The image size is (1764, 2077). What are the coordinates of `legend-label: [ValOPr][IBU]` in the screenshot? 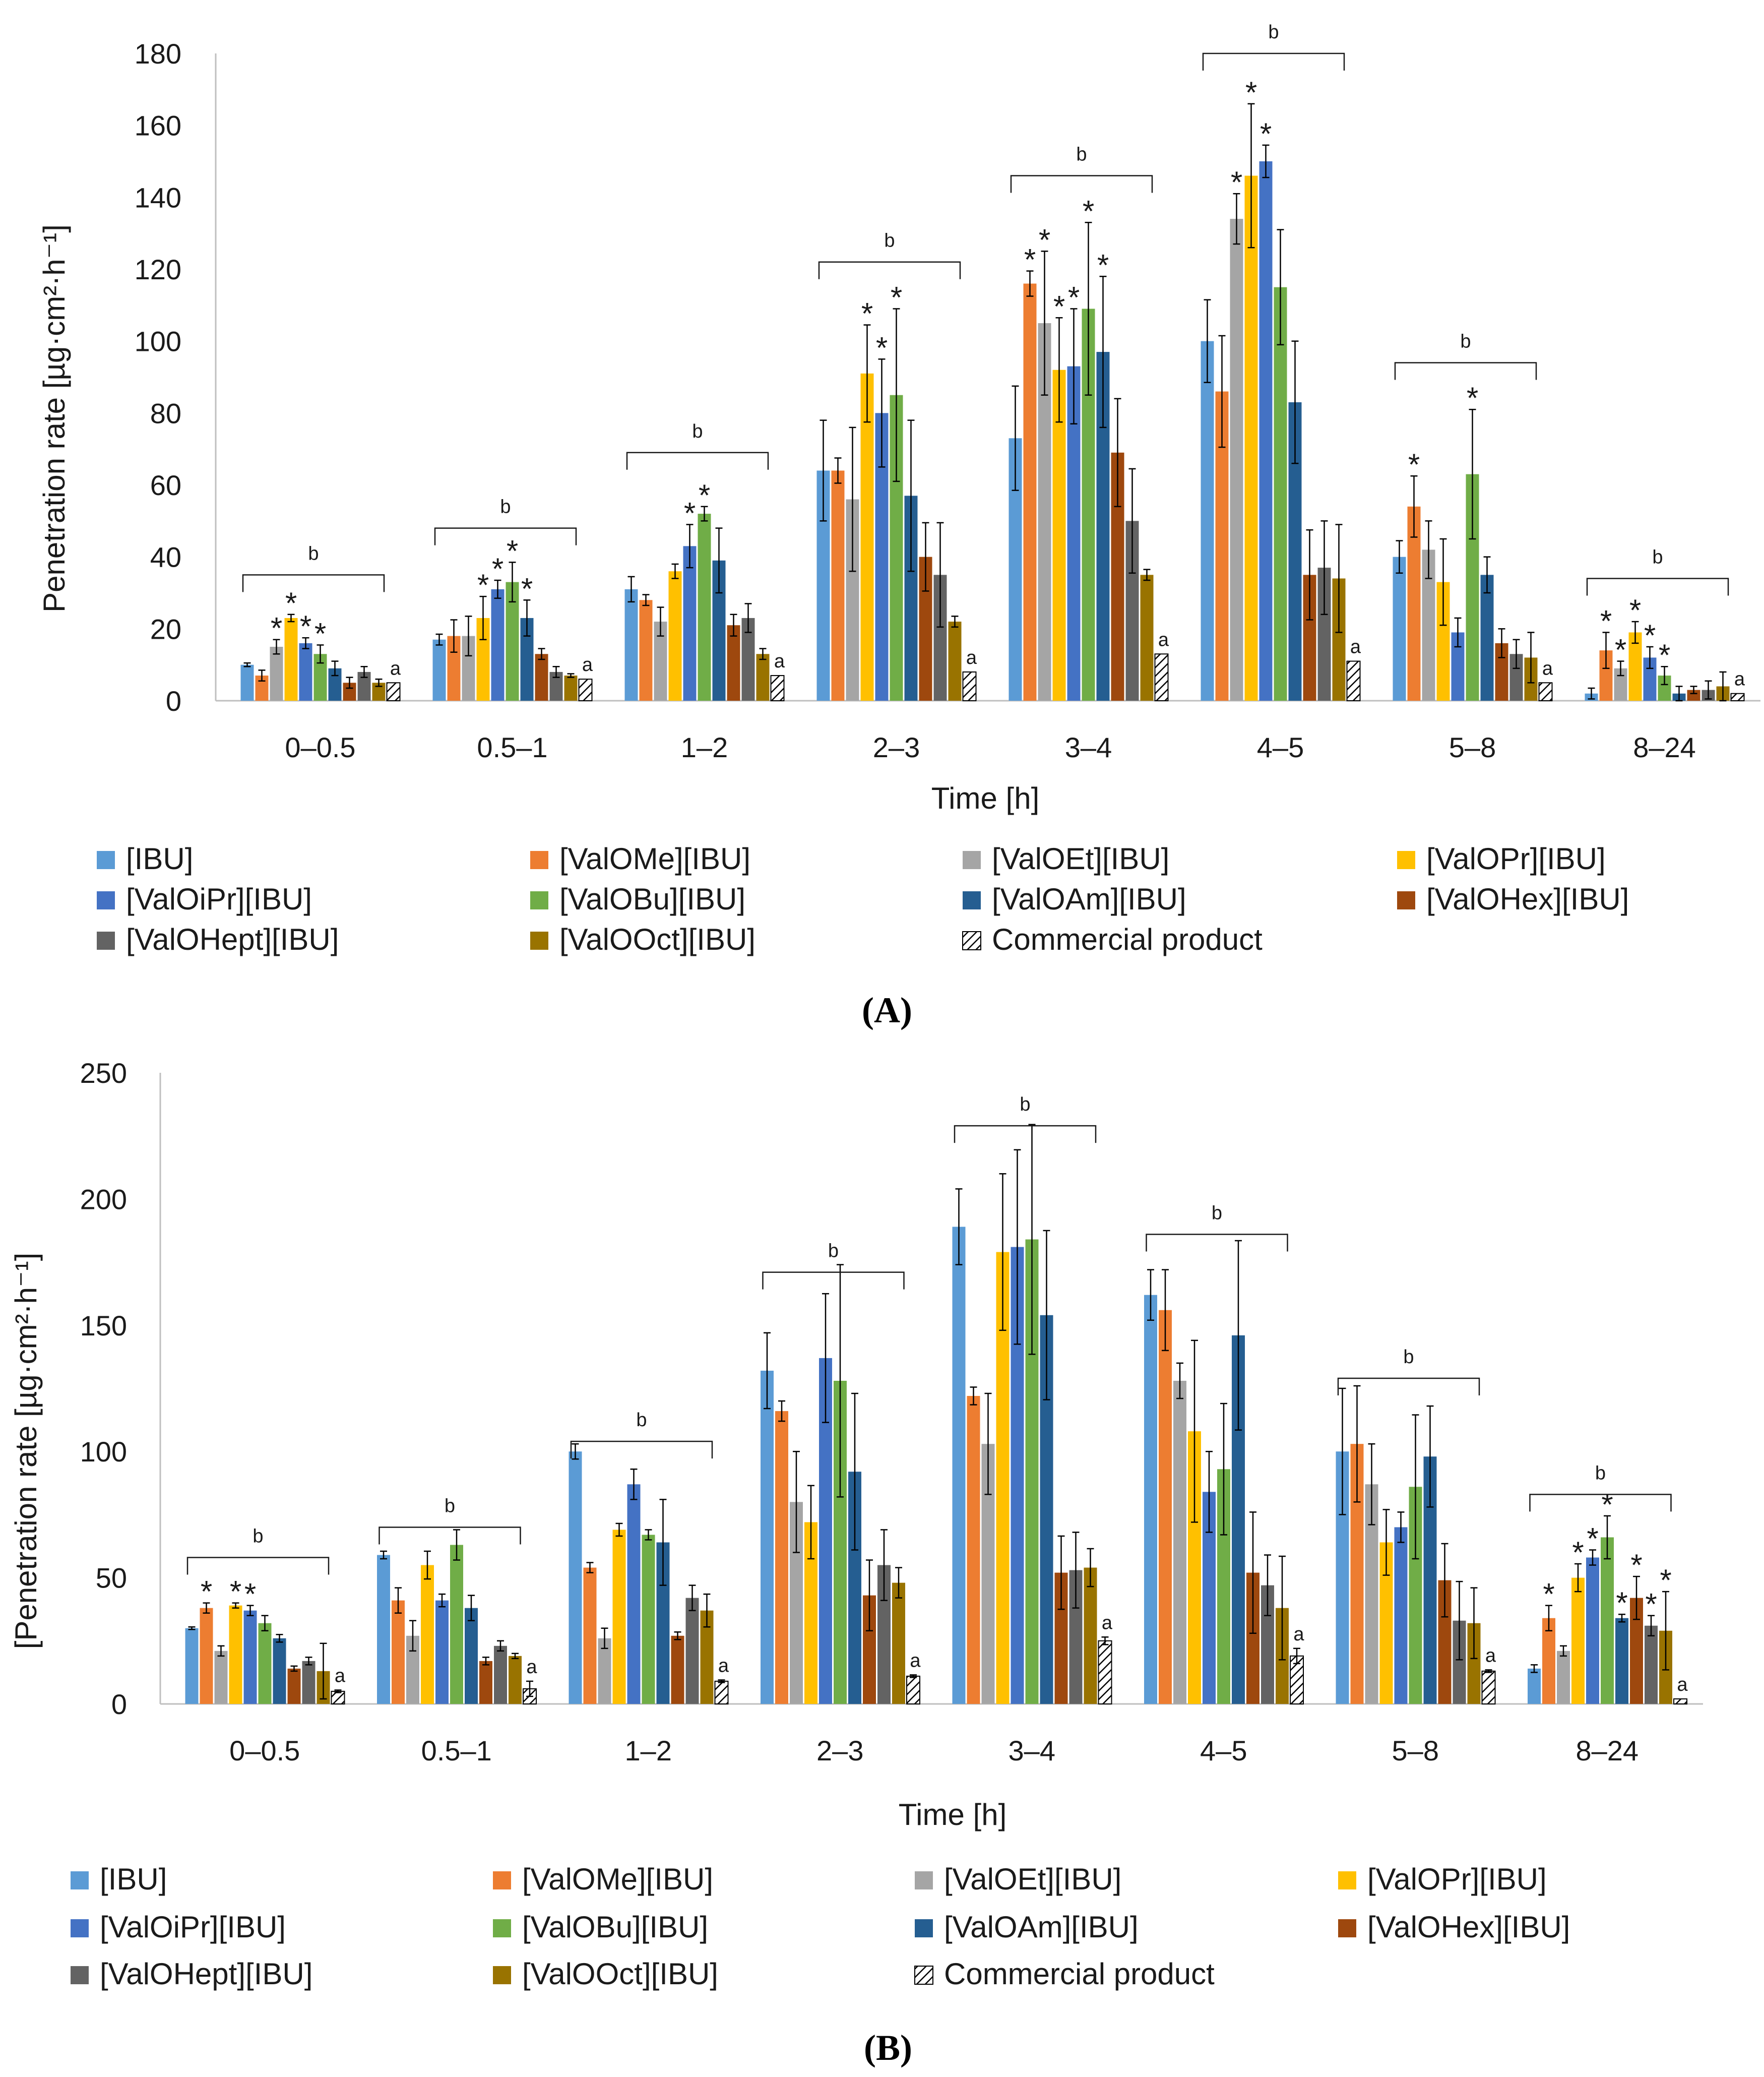 It's located at (1457, 1879).